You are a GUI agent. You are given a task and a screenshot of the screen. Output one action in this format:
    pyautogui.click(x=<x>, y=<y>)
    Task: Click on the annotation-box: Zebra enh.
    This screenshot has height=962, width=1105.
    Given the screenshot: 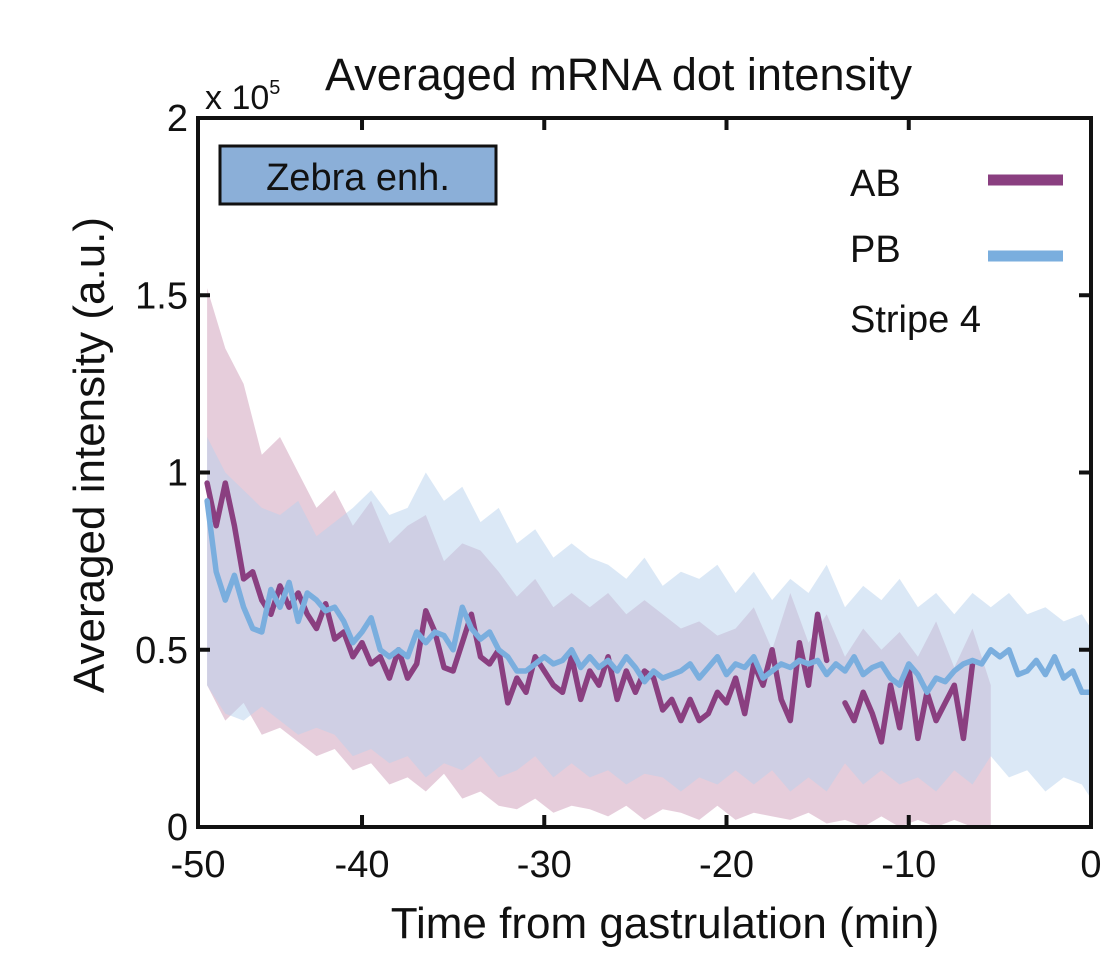 What is the action you would take?
    pyautogui.click(x=358, y=175)
    